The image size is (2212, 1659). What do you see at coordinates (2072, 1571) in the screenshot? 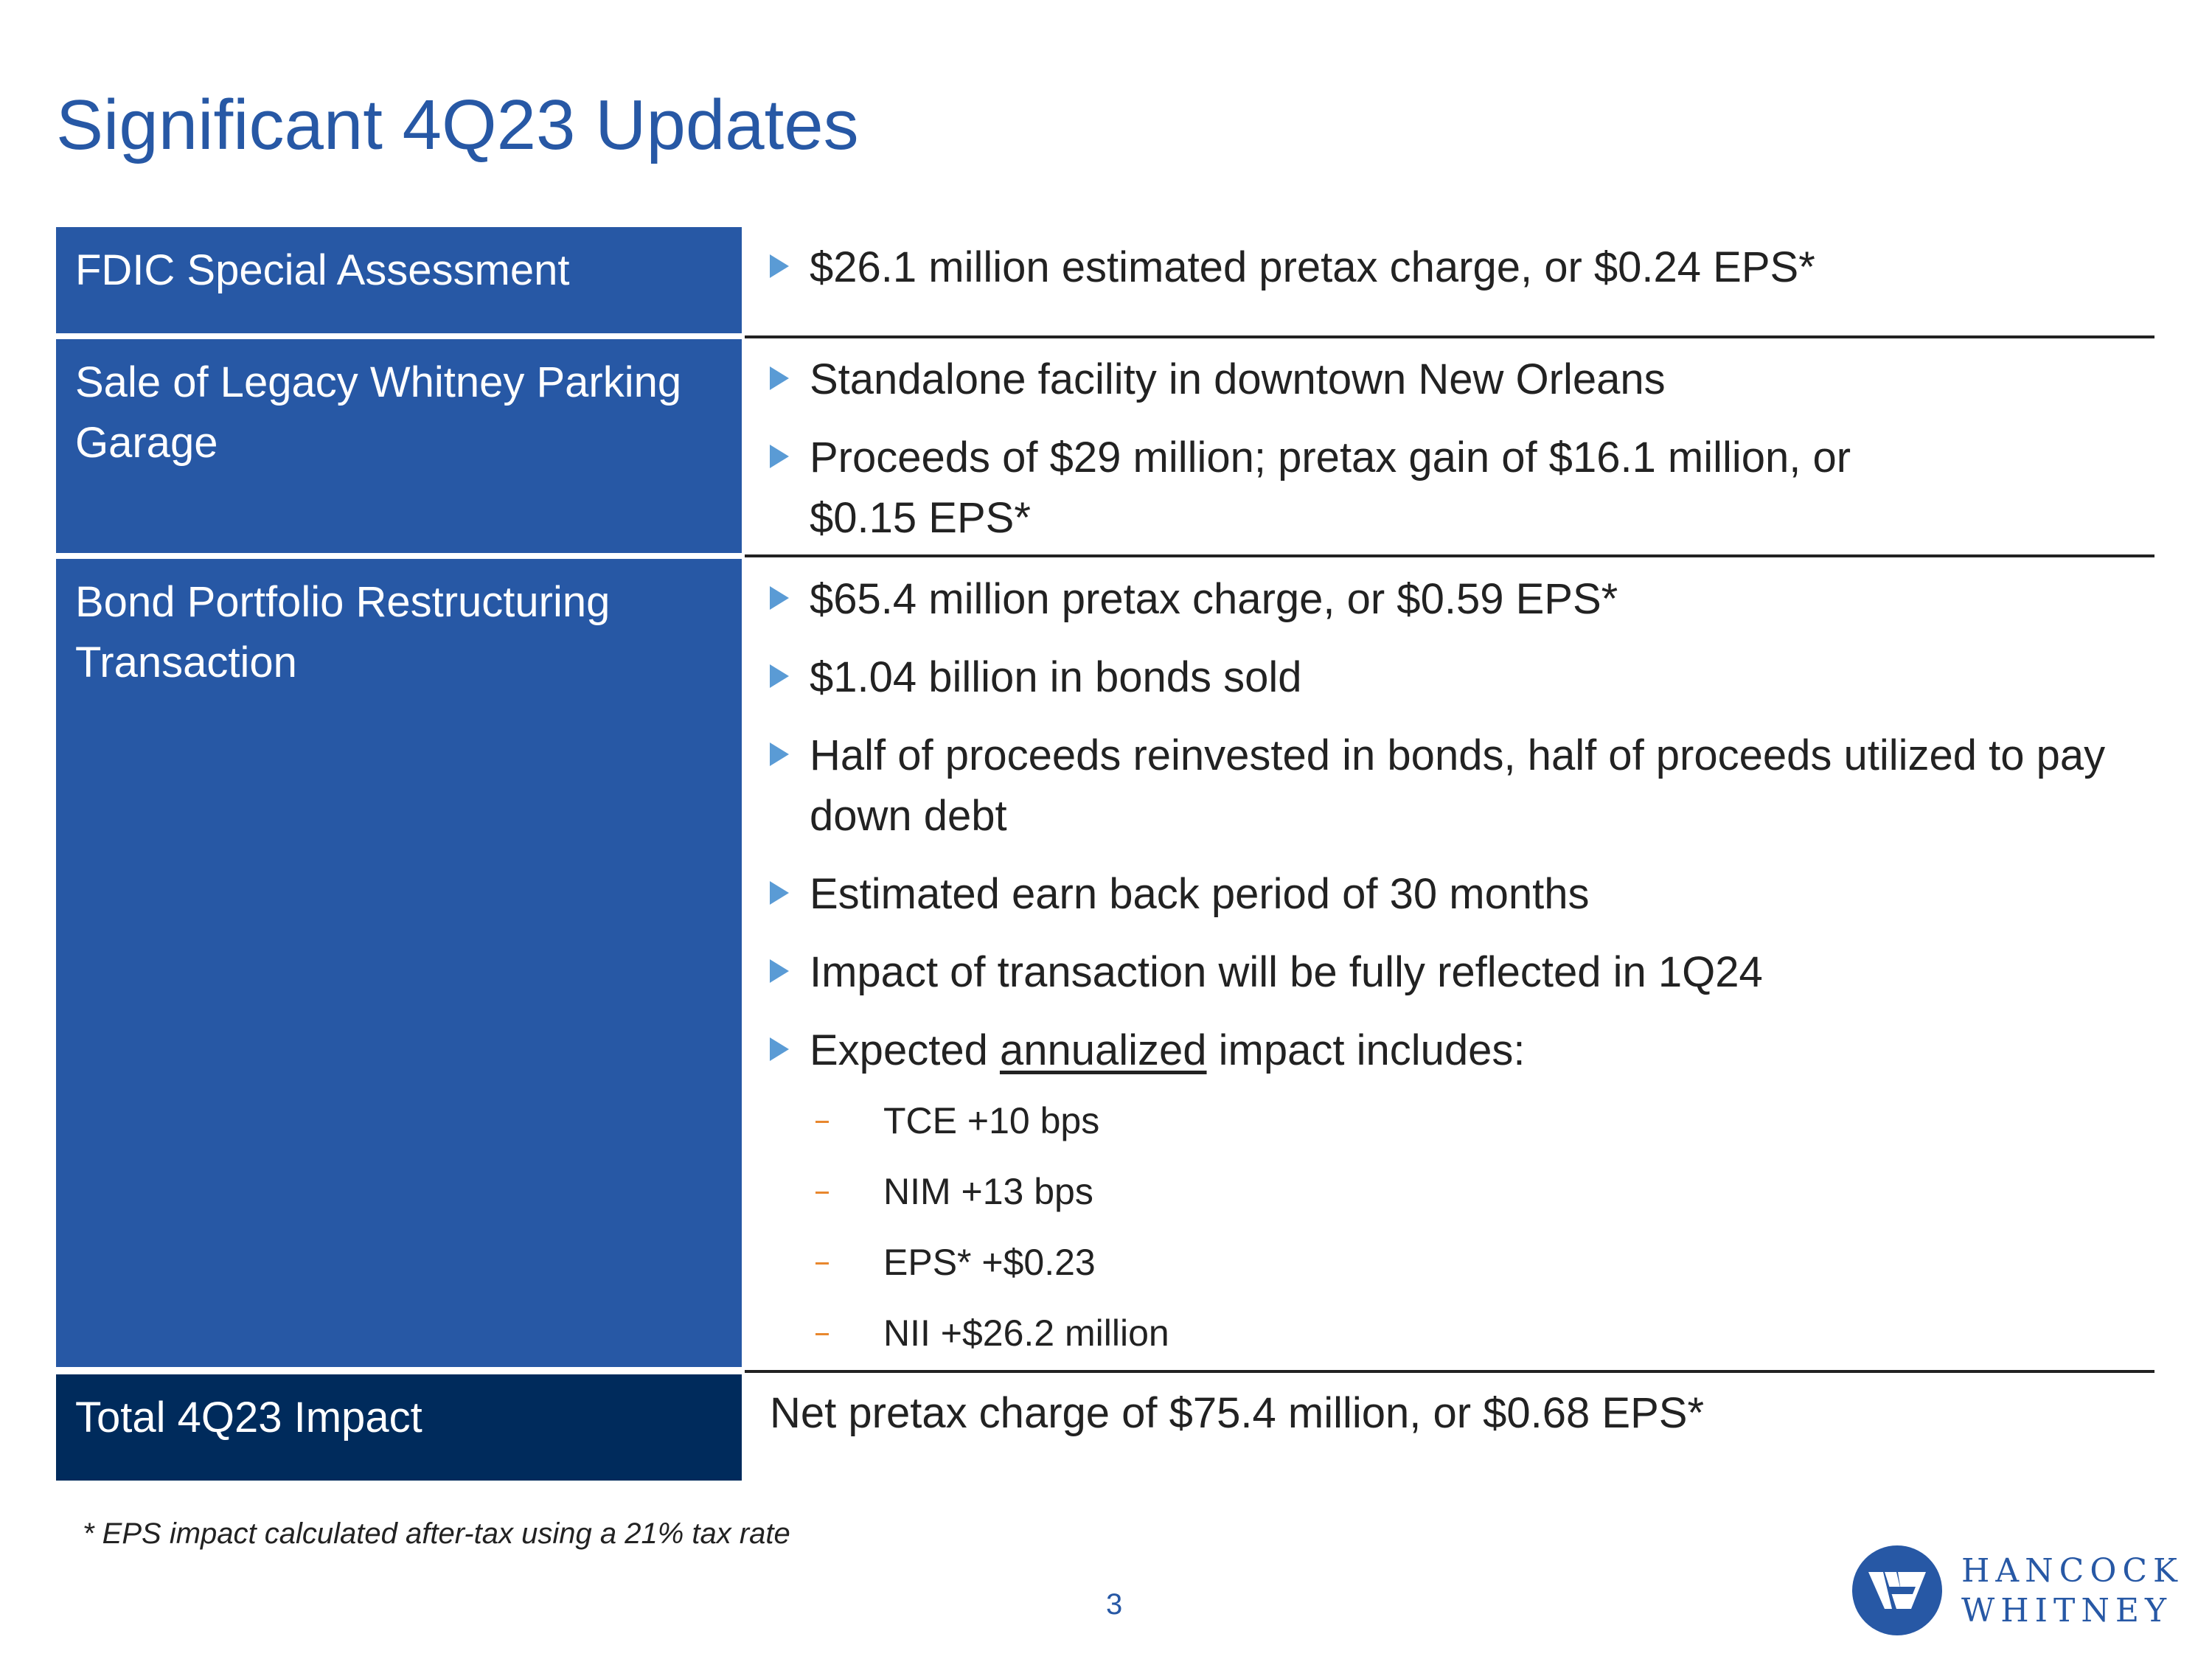
I see `logo-wordmark-line1: HANCOCK` at bounding box center [2072, 1571].